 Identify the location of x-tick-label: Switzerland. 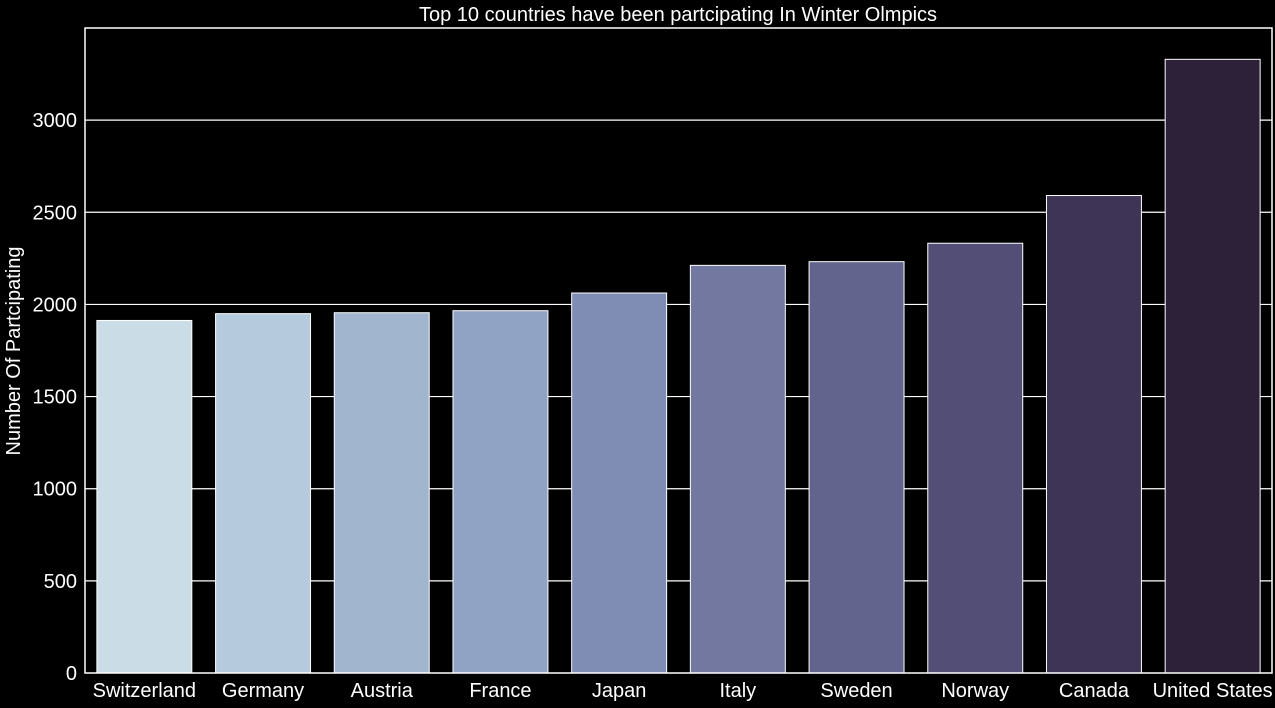
(144, 691).